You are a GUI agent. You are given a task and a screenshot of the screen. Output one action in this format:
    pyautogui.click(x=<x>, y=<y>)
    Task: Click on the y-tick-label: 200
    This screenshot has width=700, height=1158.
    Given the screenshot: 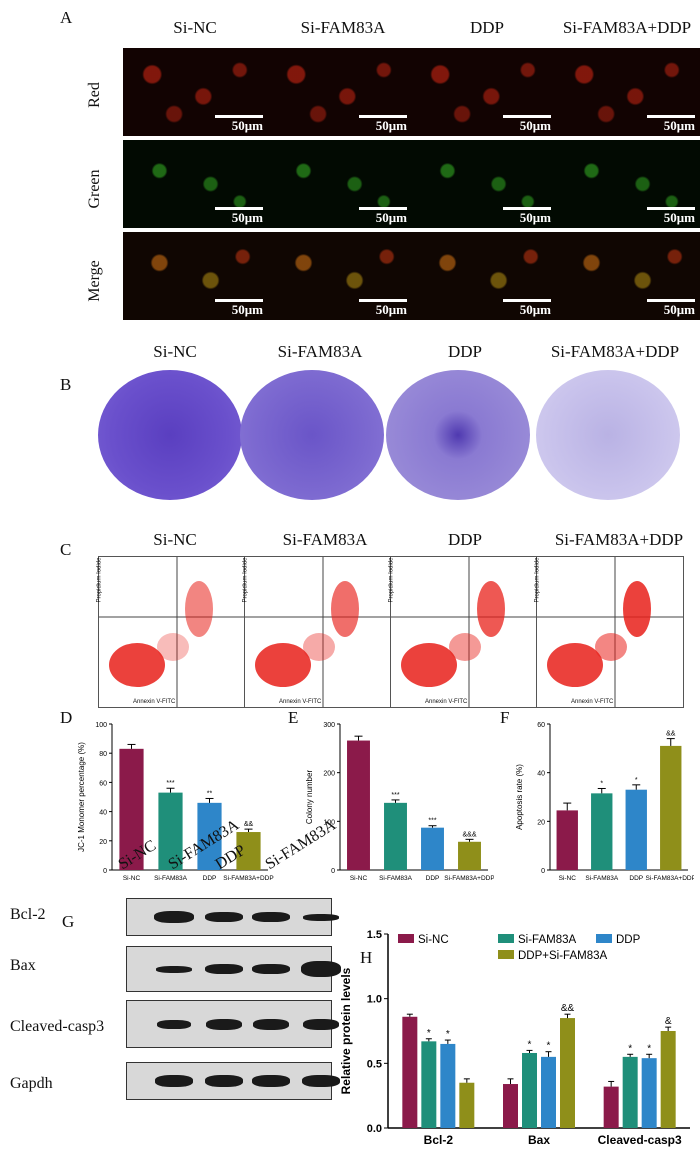 What is the action you would take?
    pyautogui.click(x=329, y=774)
    